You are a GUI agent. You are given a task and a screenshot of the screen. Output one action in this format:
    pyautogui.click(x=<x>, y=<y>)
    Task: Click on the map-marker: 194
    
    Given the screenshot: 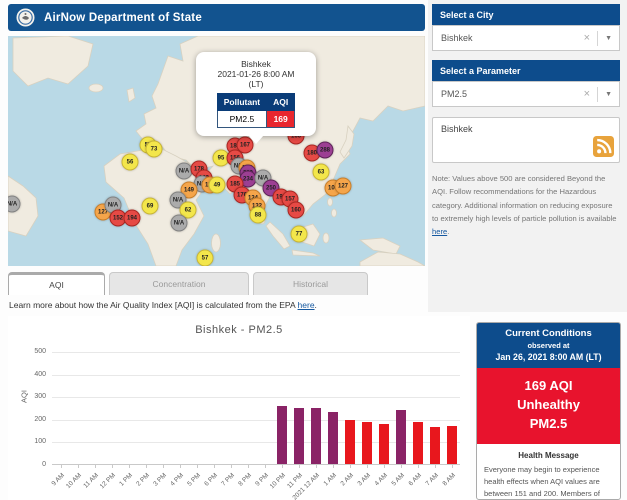 What is the action you would take?
    pyautogui.click(x=132, y=218)
    